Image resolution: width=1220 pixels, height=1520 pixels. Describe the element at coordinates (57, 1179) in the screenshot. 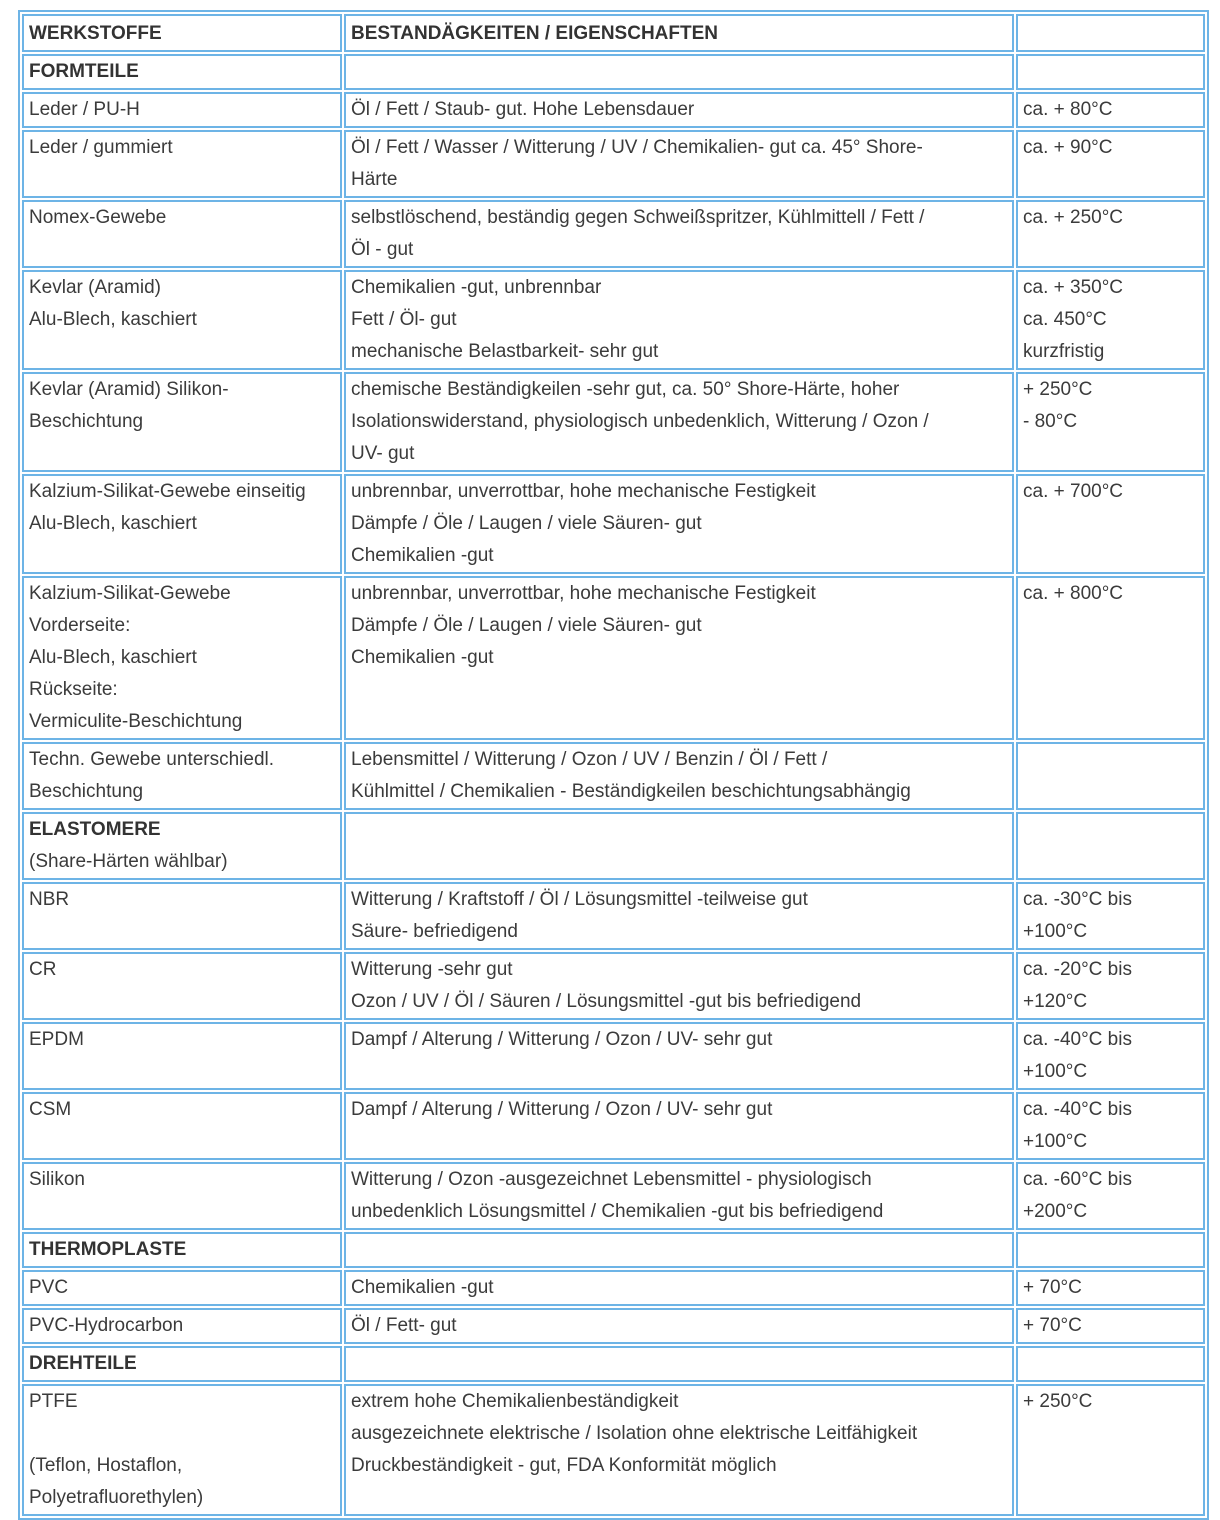

I see `cell-line: Silikon` at that location.